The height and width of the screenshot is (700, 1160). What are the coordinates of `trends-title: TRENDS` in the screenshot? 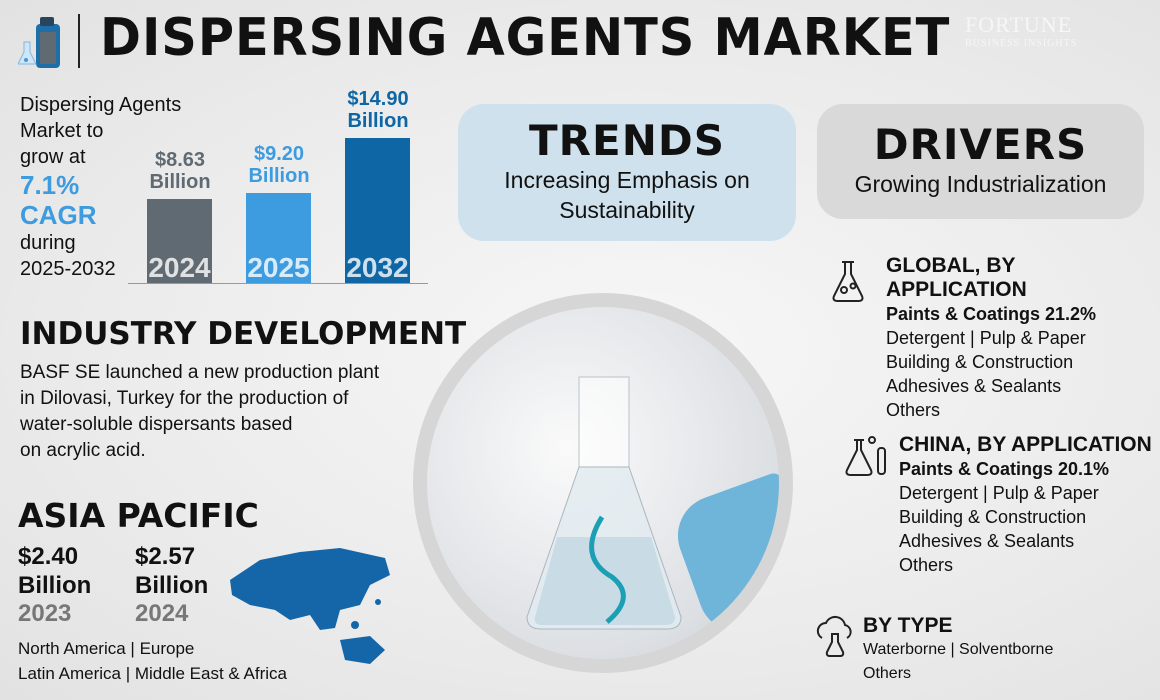 It's located at (627, 140).